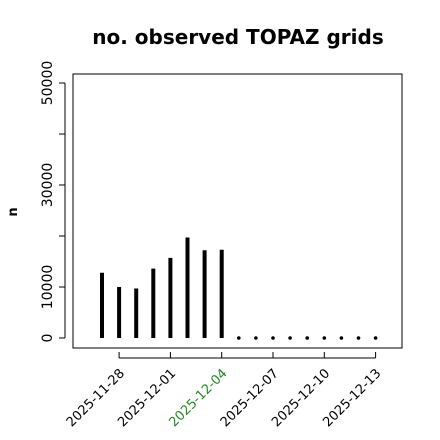 The width and height of the screenshot is (440, 440). I want to click on y-tick-label: 10000, so click(48, 287).